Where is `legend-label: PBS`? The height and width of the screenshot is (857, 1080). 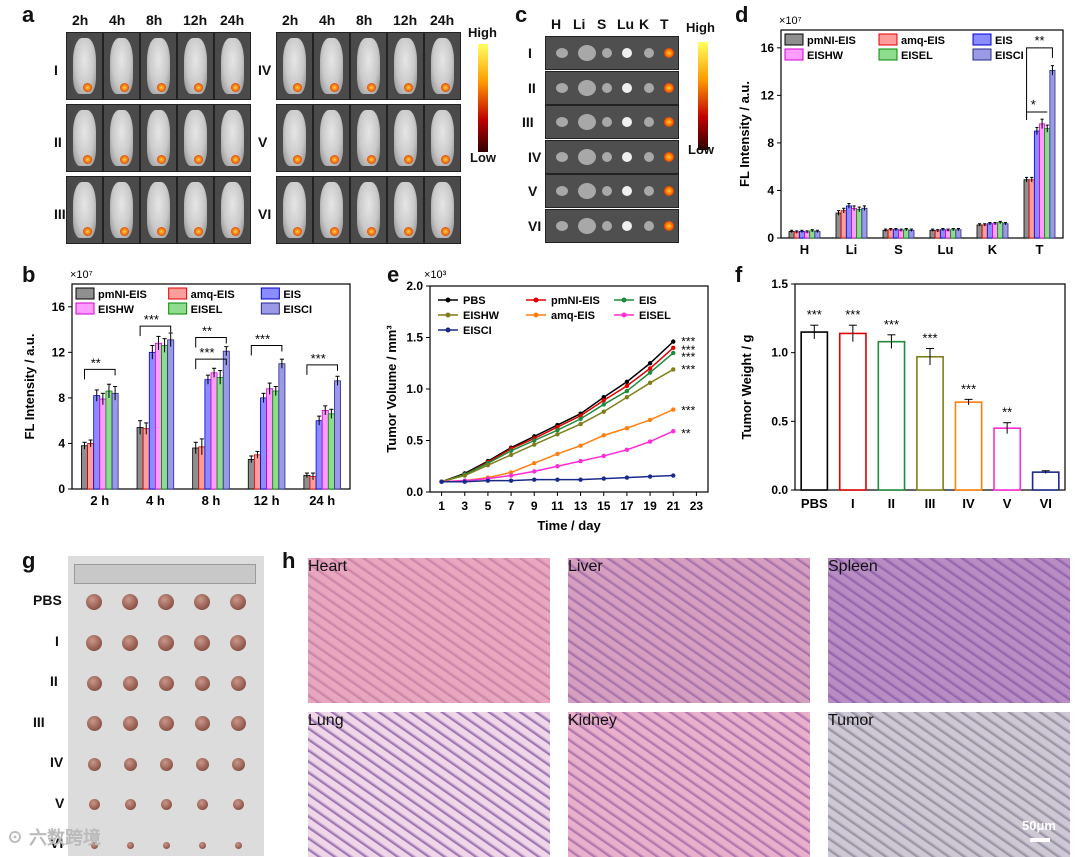 legend-label: PBS is located at coordinates (474, 301).